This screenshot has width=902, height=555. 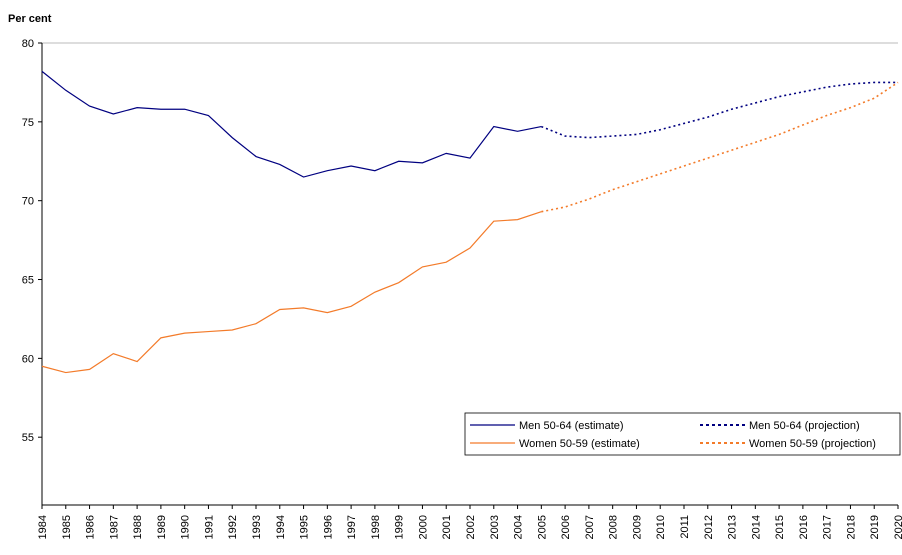 What do you see at coordinates (780, 527) in the screenshot?
I see `x-tick-label: 2015` at bounding box center [780, 527].